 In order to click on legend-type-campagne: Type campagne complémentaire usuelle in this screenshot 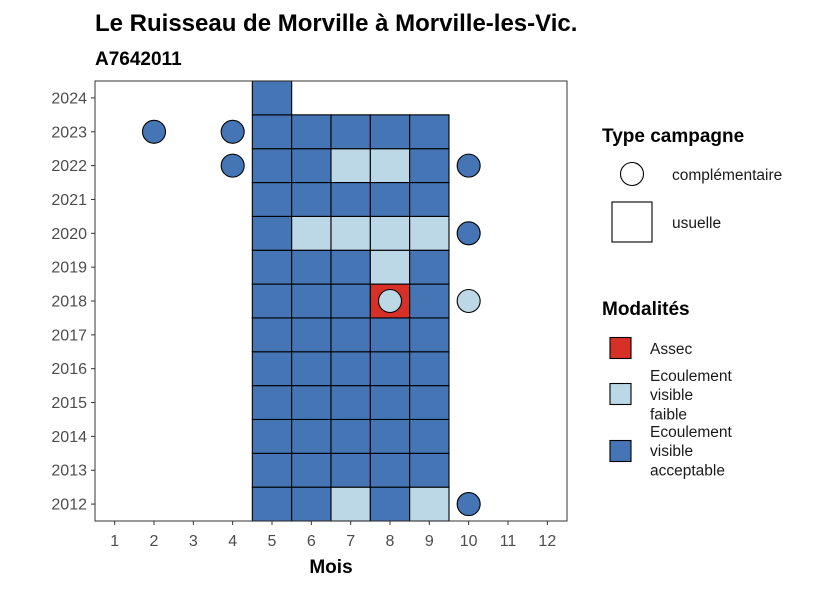, I will do `click(692, 184)`.